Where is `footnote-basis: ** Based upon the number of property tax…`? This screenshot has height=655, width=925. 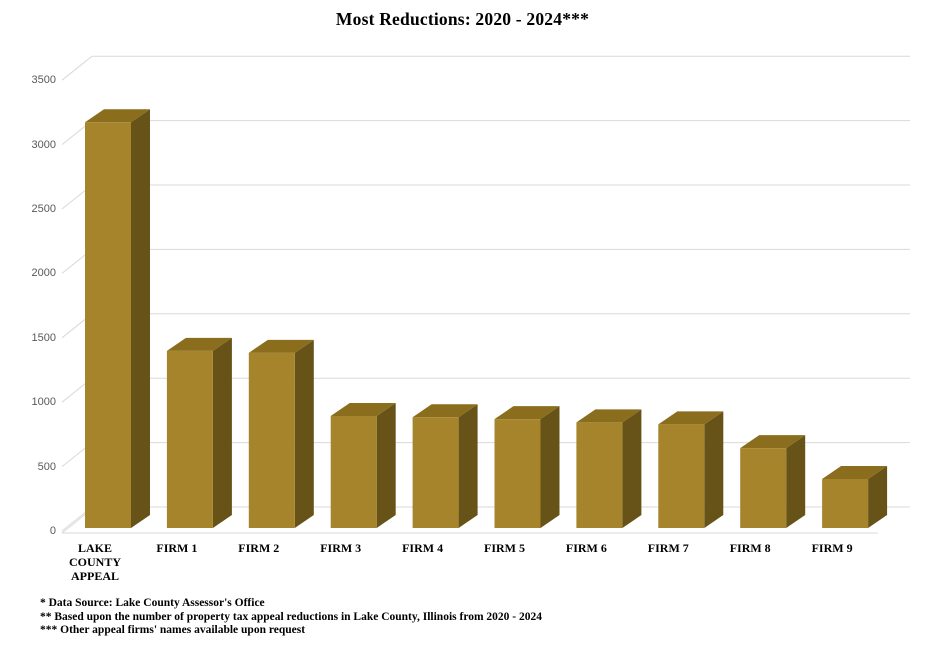 footnote-basis: ** Based upon the number of property tax… is located at coordinates (291, 616).